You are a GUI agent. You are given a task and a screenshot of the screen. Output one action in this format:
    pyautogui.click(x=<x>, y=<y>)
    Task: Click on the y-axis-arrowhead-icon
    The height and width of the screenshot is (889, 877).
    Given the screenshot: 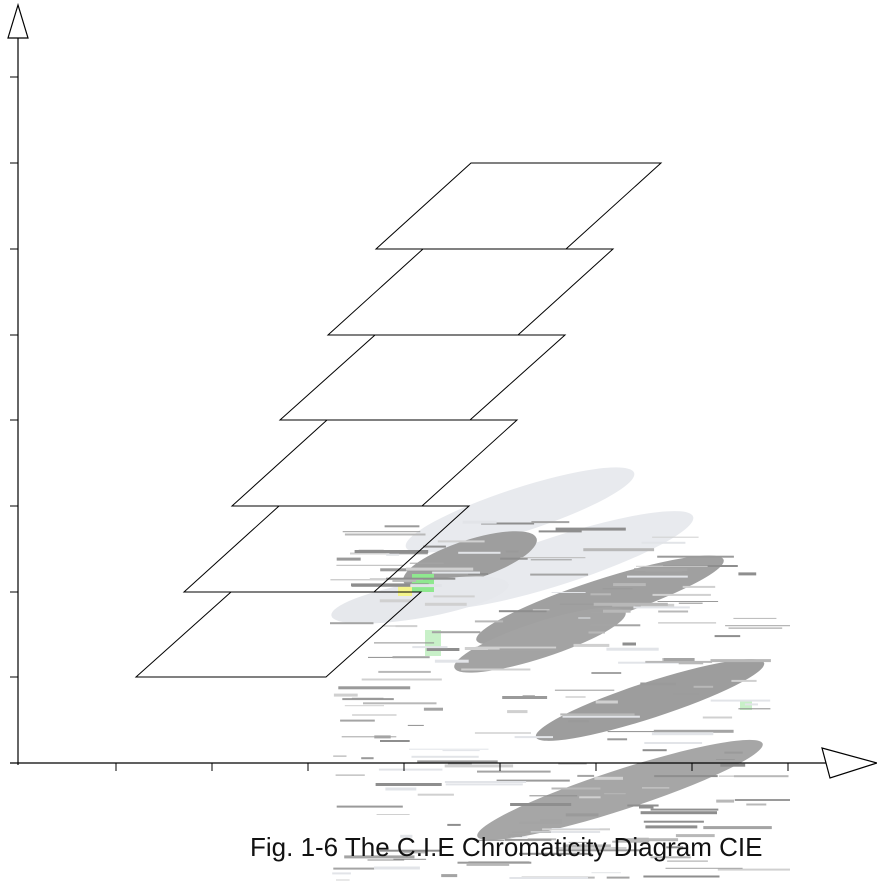 What is the action you would take?
    pyautogui.click(x=18, y=20)
    